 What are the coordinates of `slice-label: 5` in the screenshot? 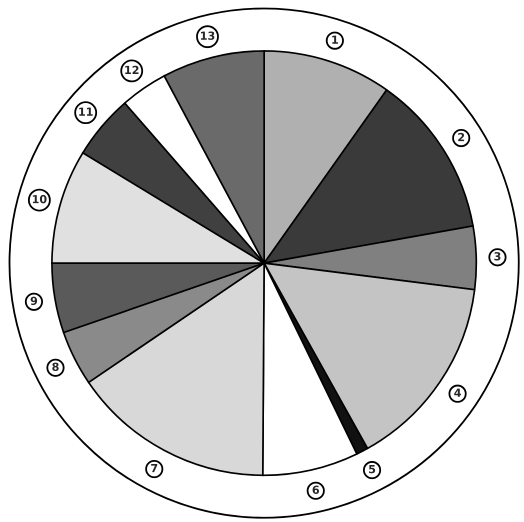 It's located at (372, 469).